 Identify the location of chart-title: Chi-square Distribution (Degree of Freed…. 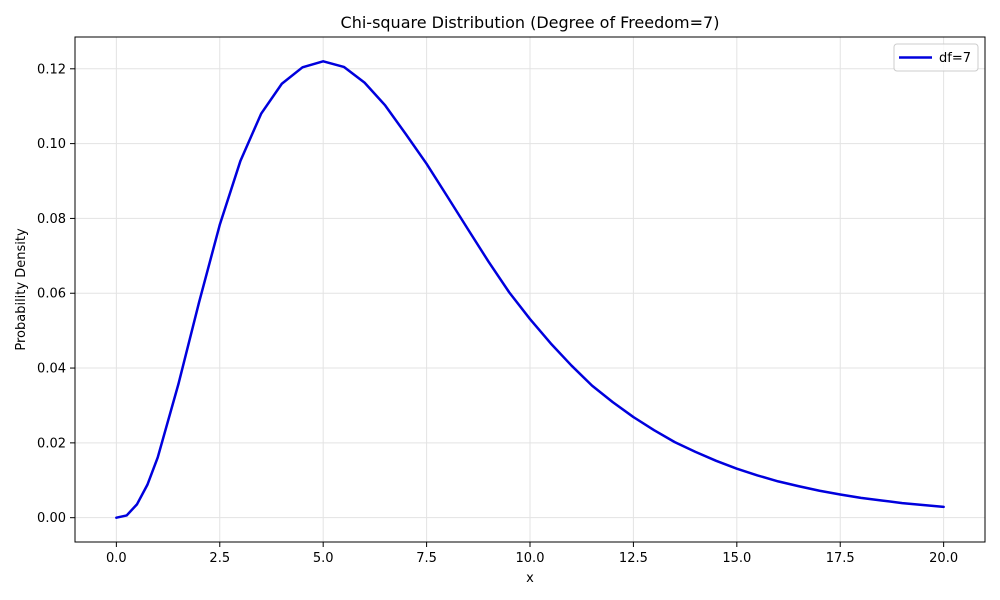
(530, 22).